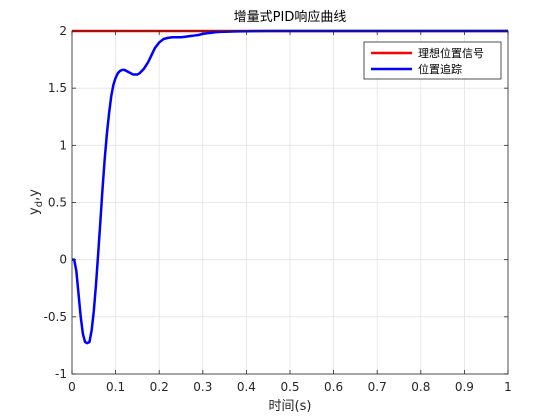 The image size is (560, 420). I want to click on y-axis-label-tail: ,y, so click(34, 195).